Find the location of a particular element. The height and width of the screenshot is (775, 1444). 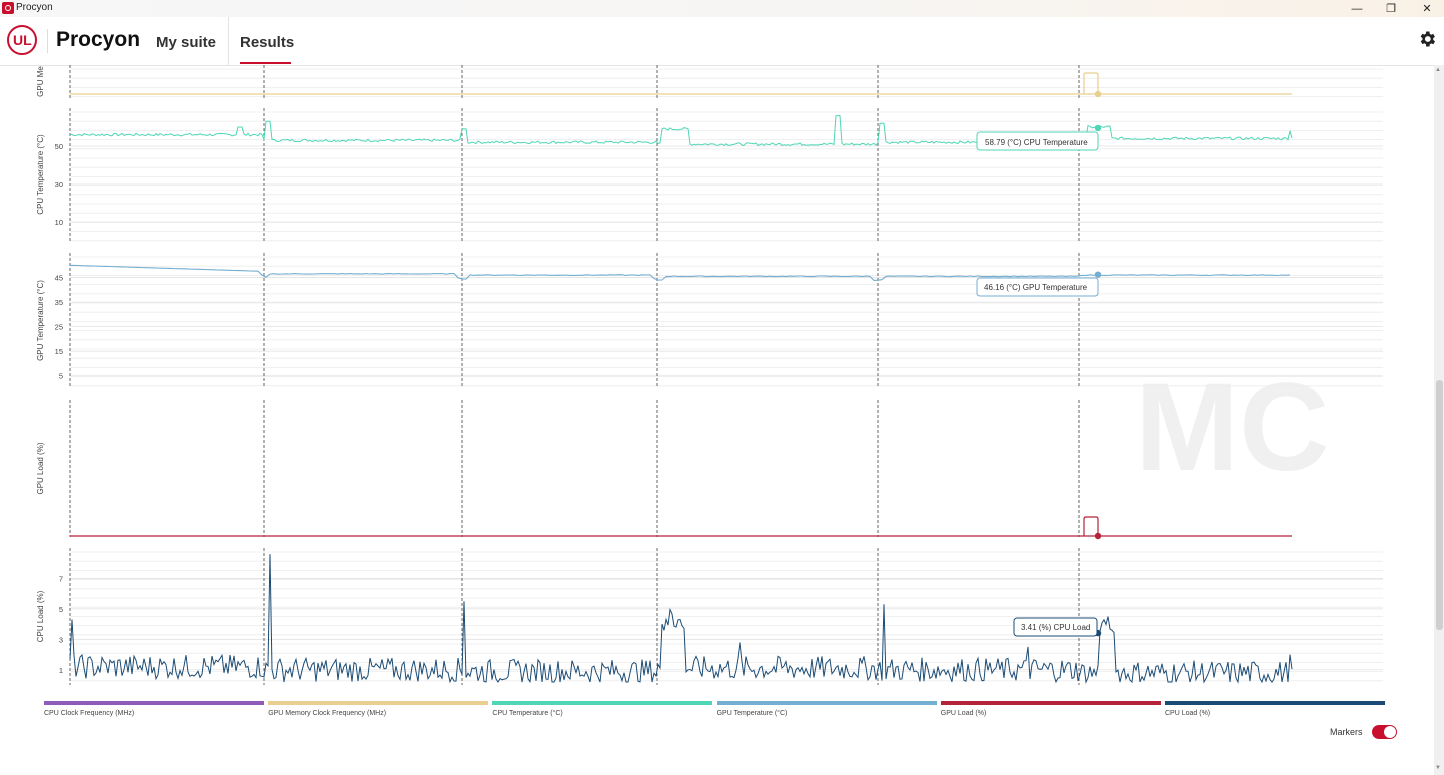

cpu-temp-series is located at coordinates (681, 131).